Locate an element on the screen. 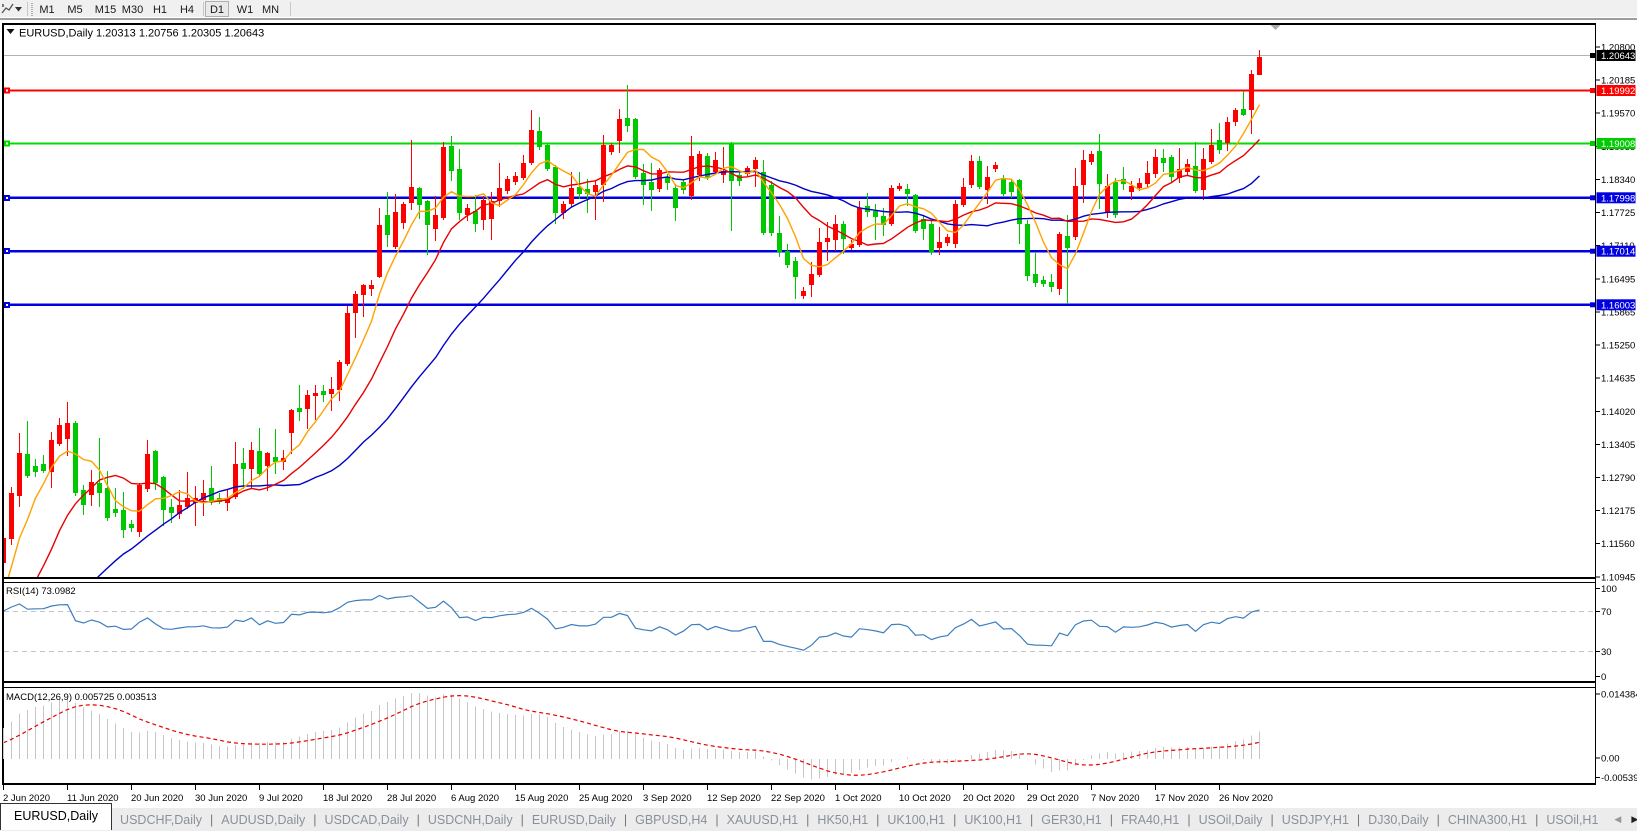  svg-text: -0.005396 is located at coordinates (1619, 778).